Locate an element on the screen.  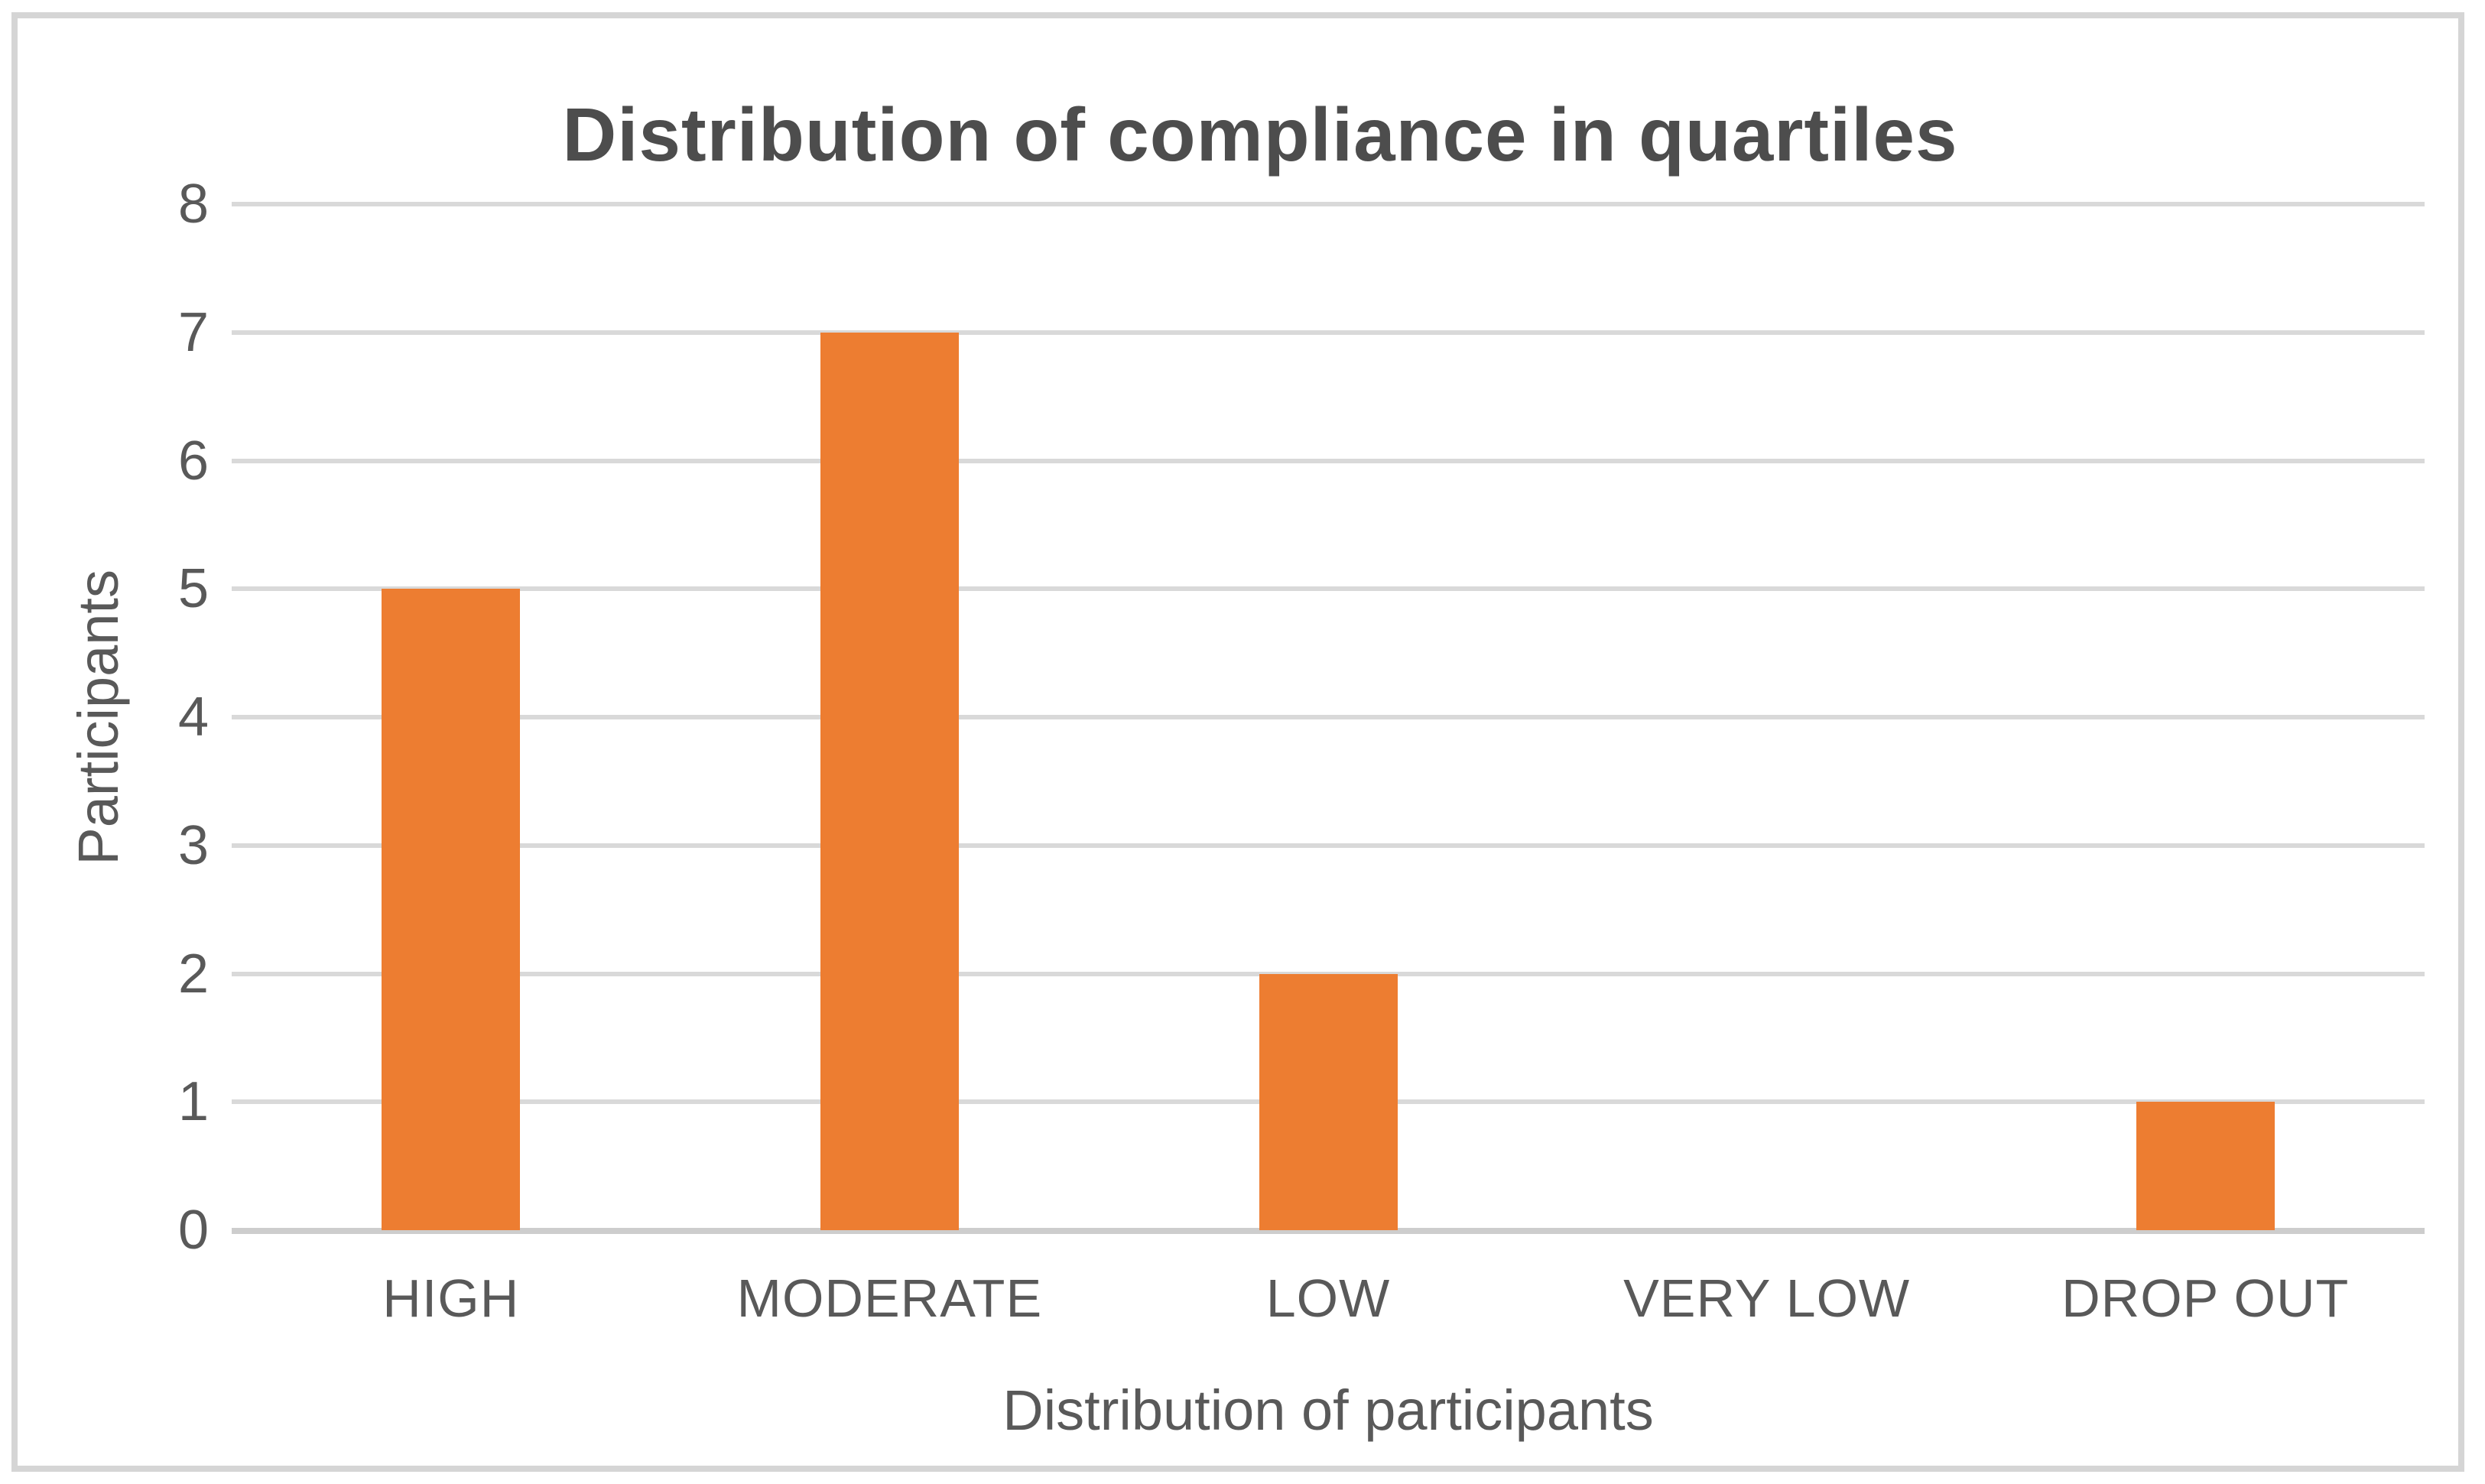
chart-title: Distribution of compliance in quartiles is located at coordinates (1260, 135).